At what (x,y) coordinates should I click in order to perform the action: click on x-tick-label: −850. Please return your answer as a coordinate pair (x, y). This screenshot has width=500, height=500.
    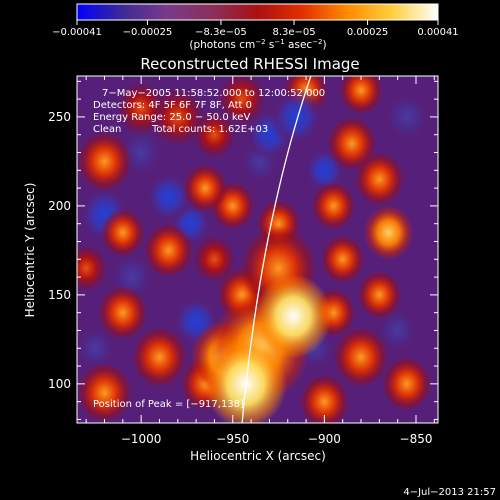
    Looking at the image, I should click on (416, 439).